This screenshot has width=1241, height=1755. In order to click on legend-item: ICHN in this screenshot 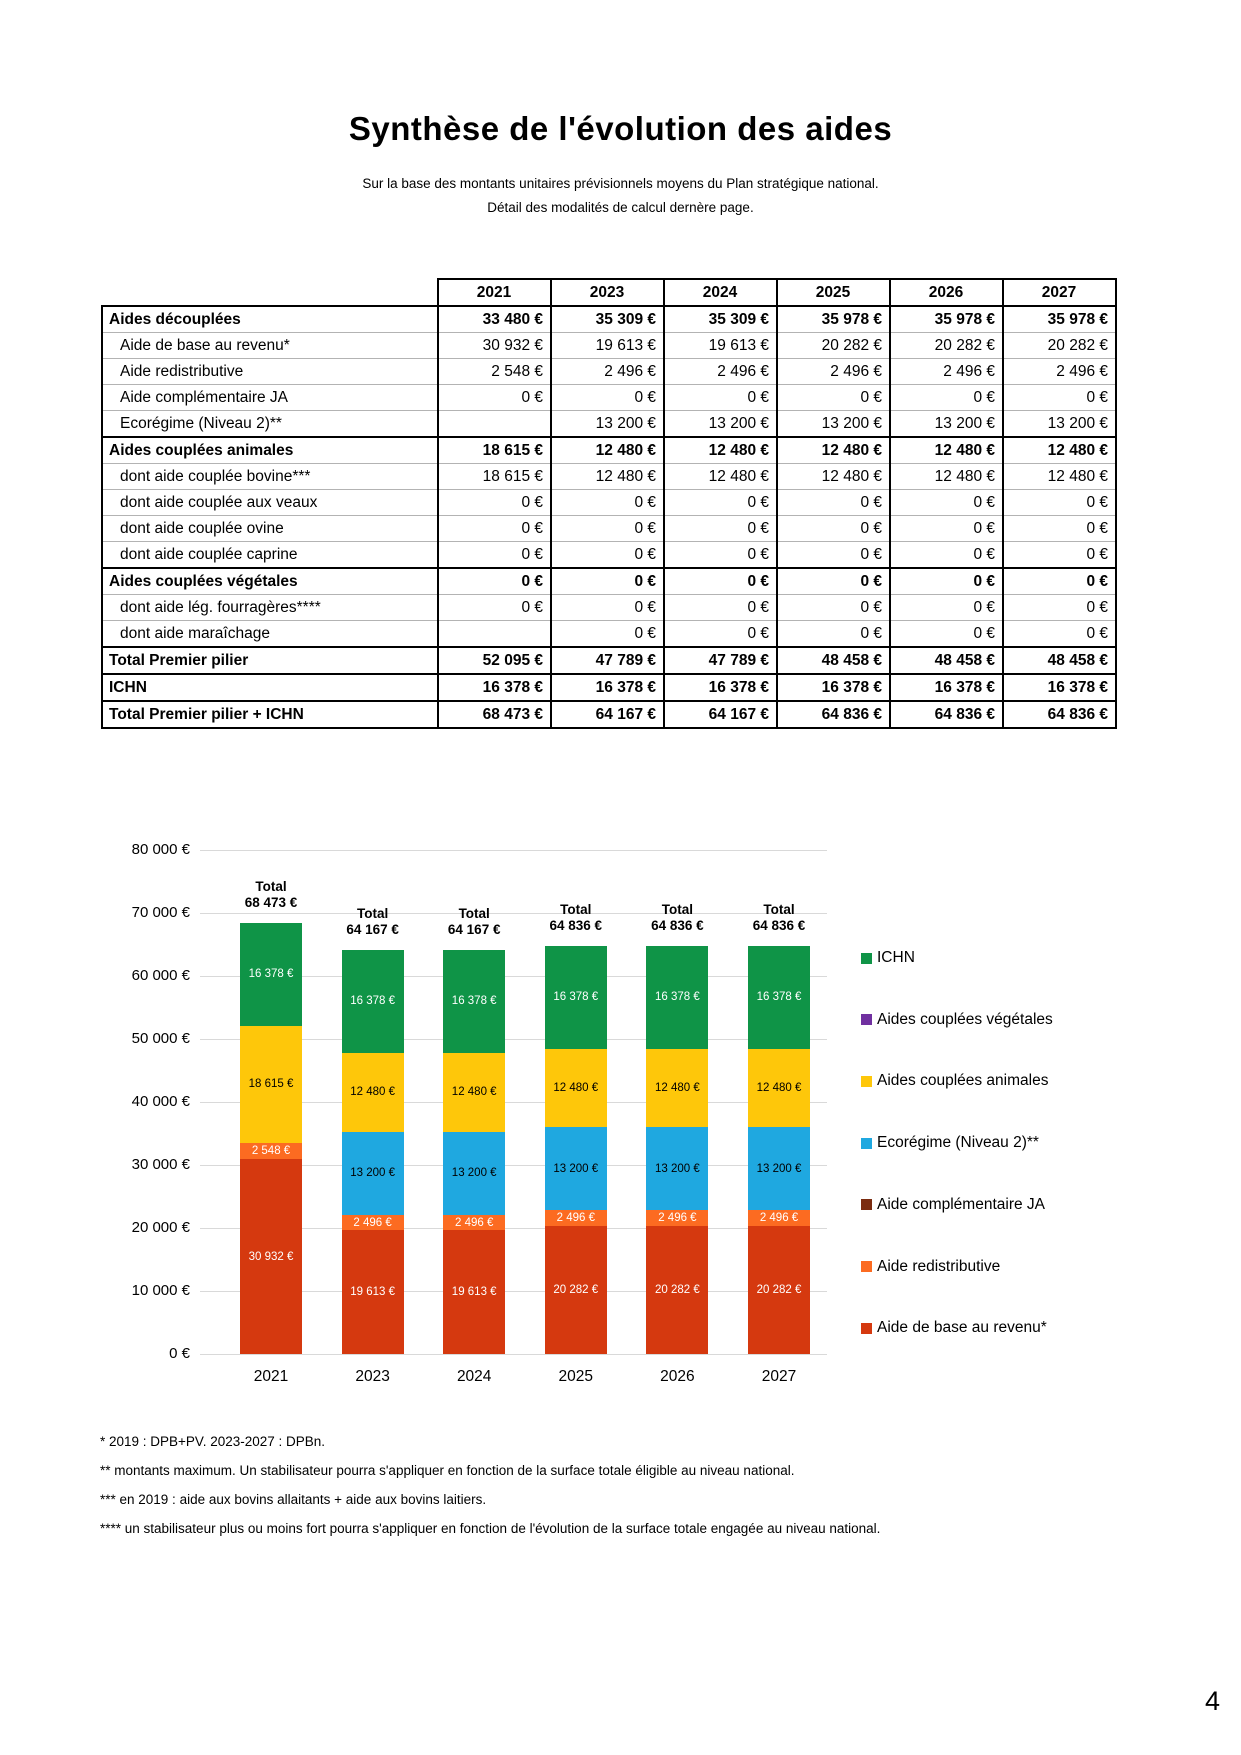, I will do `click(888, 958)`.